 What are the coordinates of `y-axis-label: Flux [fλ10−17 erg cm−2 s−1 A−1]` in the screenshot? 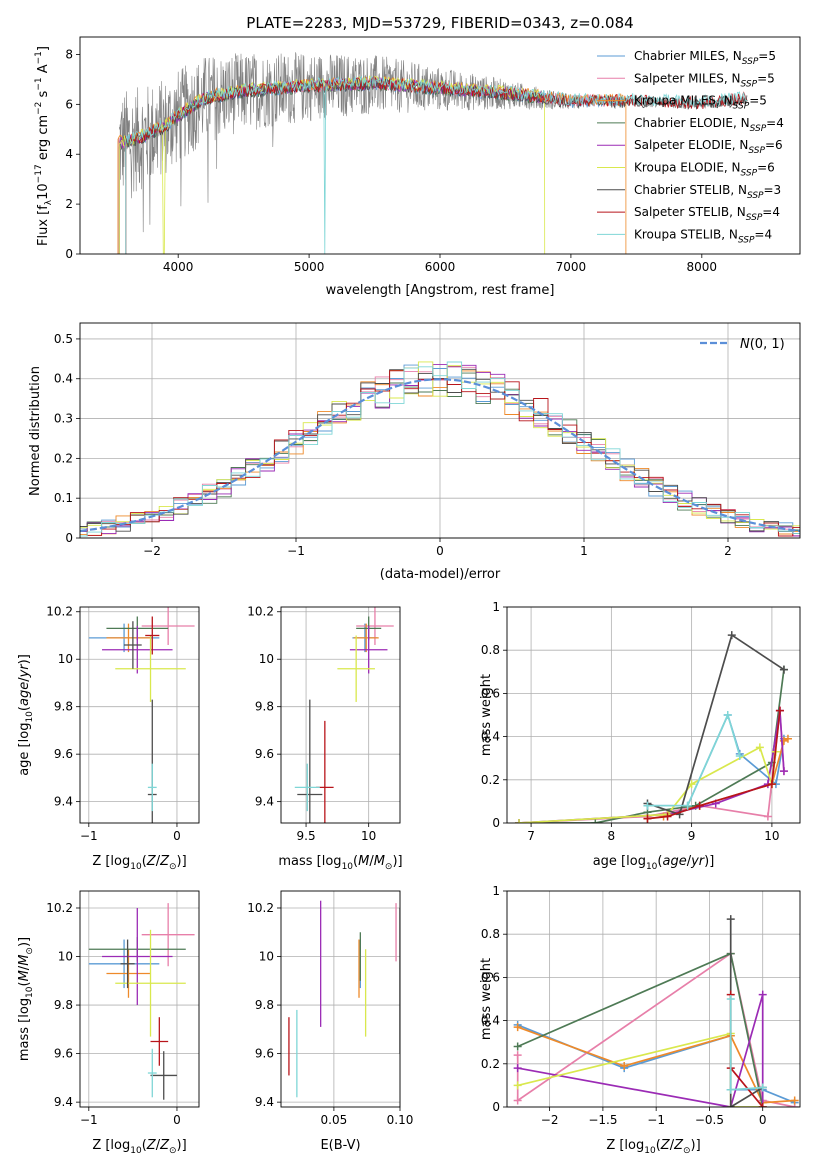 It's located at (44, 146).